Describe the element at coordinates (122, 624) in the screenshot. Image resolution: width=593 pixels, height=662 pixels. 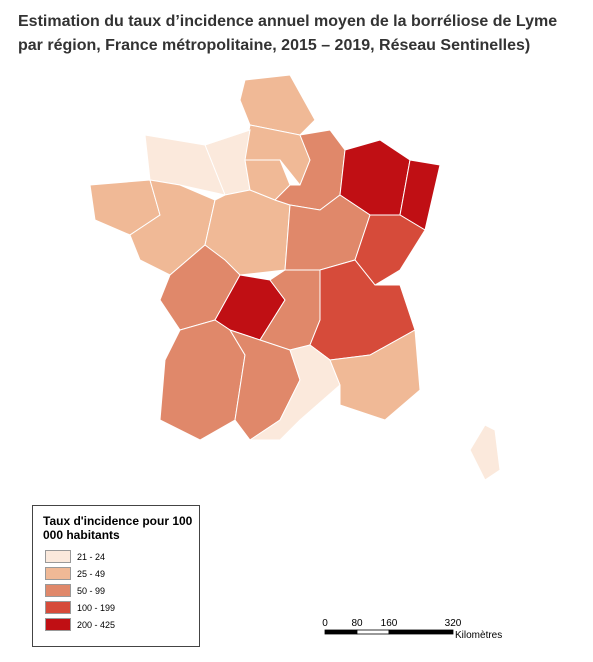
I see `legend-item: 200 - 425` at that location.